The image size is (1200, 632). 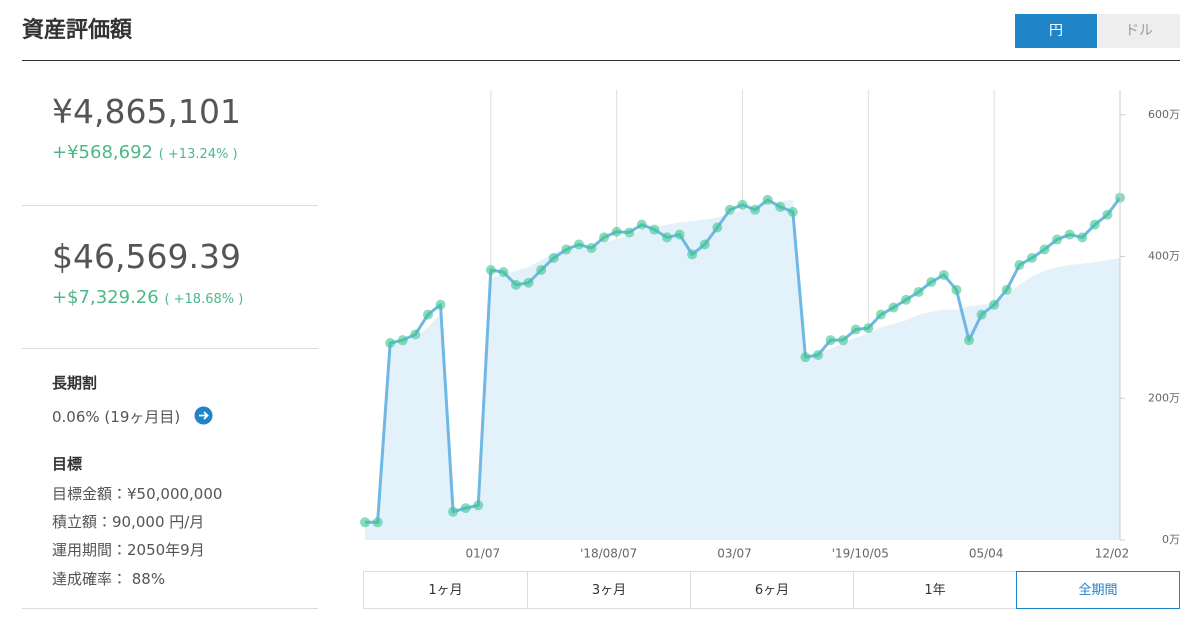 What do you see at coordinates (203, 415) in the screenshot?
I see `info-arrow` at bounding box center [203, 415].